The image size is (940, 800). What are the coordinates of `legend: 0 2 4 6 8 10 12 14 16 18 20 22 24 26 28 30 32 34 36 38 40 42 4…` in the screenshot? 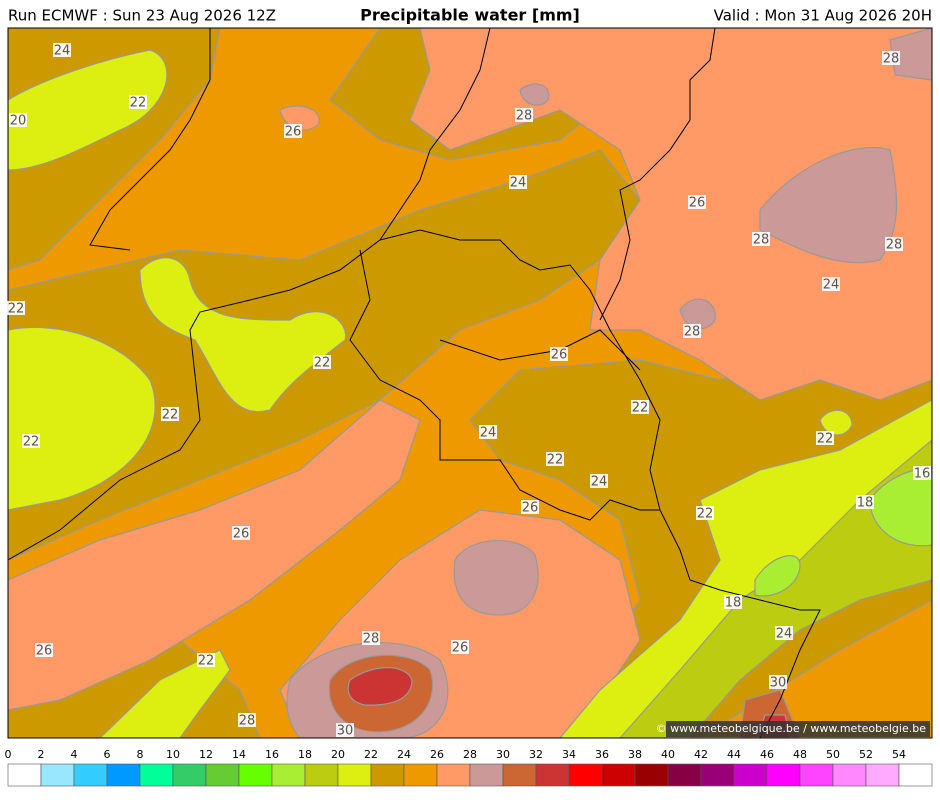 It's located at (469, 767).